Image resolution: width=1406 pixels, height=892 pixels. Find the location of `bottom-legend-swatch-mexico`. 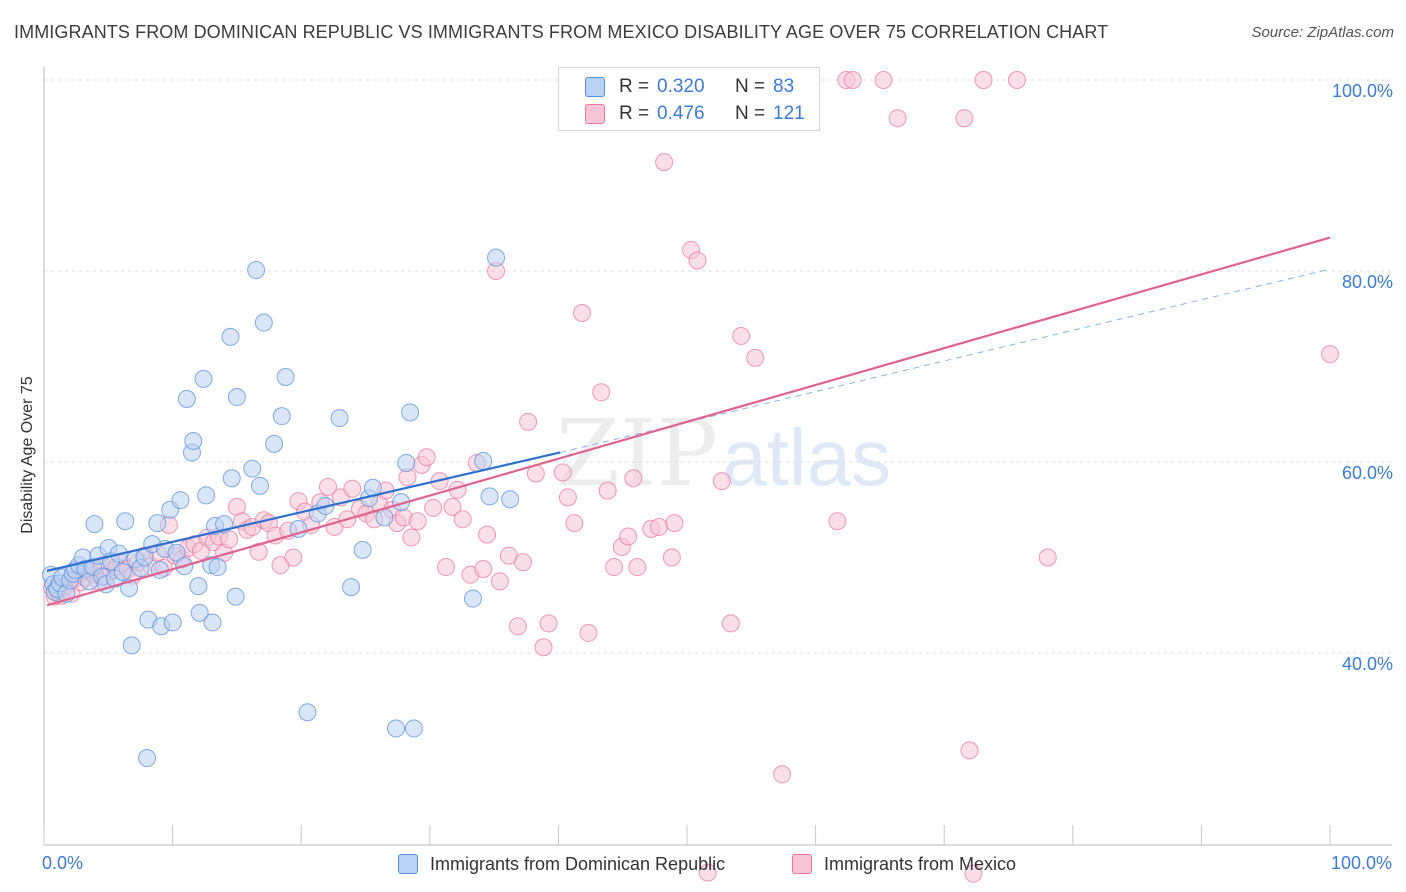

bottom-legend-swatch-mexico is located at coordinates (802, 864).